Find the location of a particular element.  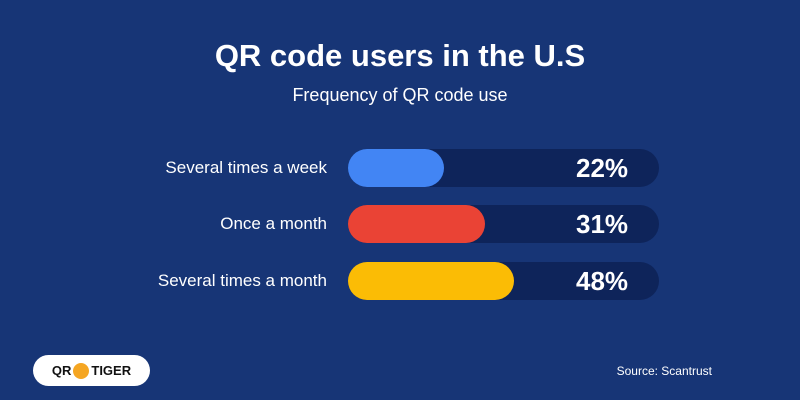

source-note: Source: Scantrust is located at coordinates (664, 371).